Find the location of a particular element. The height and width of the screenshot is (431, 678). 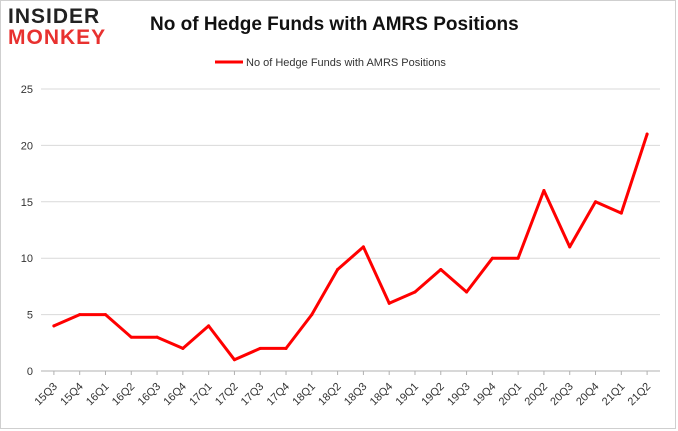

x-tick-label: 16Q2 is located at coordinates (124, 395).